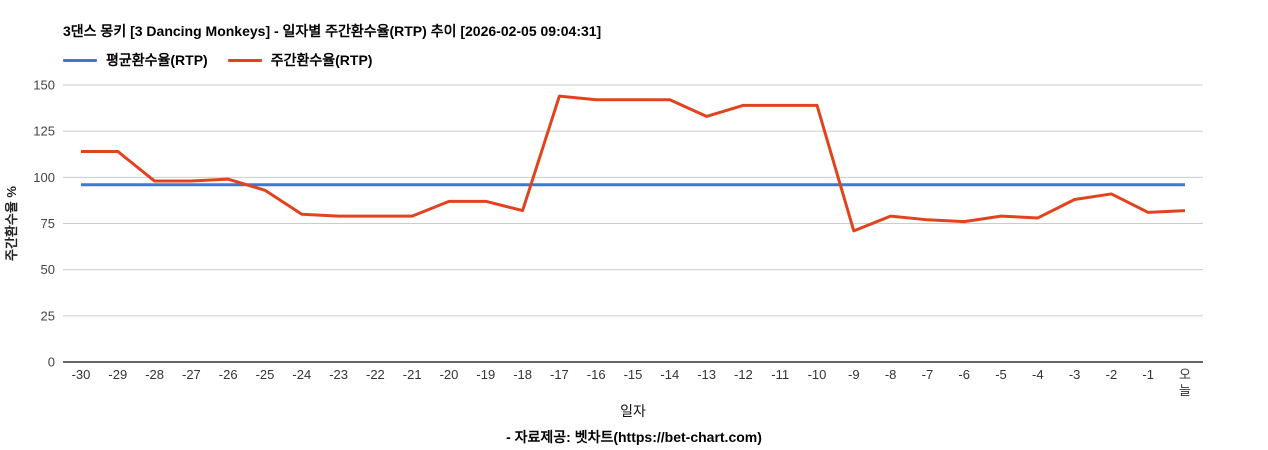  I want to click on x-tick-label: -22, so click(375, 374).